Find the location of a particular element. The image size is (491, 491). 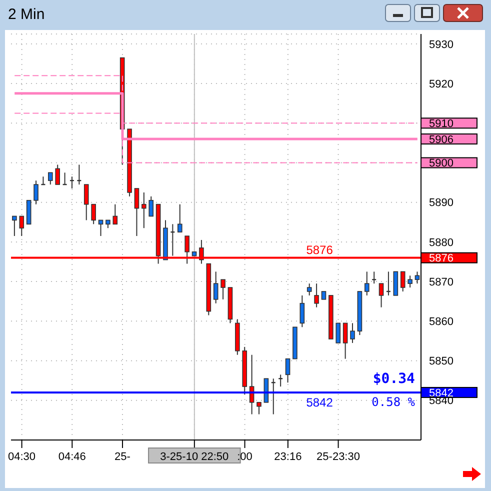

annotation: 0.58 % is located at coordinates (393, 402).